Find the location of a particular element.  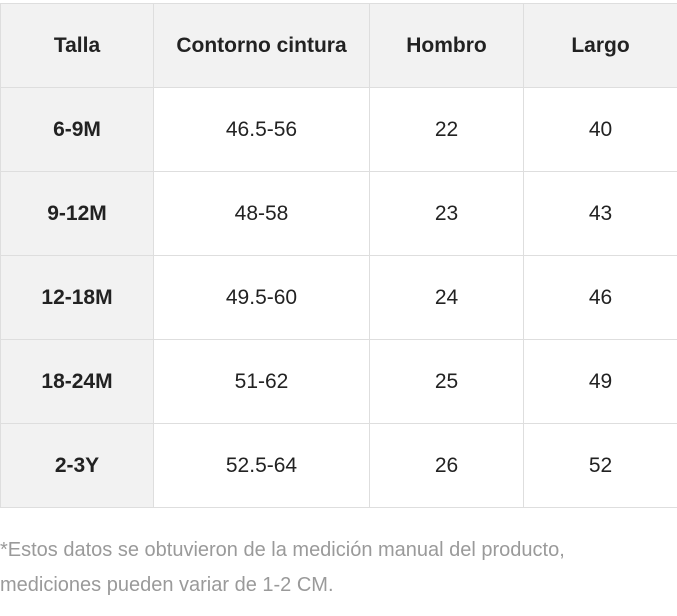

table-cell: 22 is located at coordinates (446, 129).